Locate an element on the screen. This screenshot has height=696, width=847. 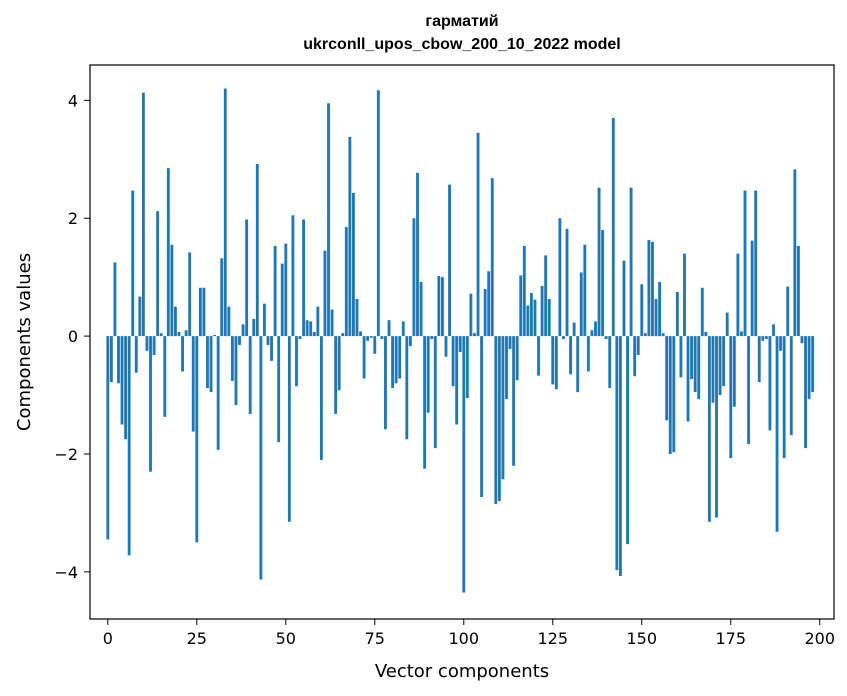
x-tick-label-5: 125 is located at coordinates (553, 638).